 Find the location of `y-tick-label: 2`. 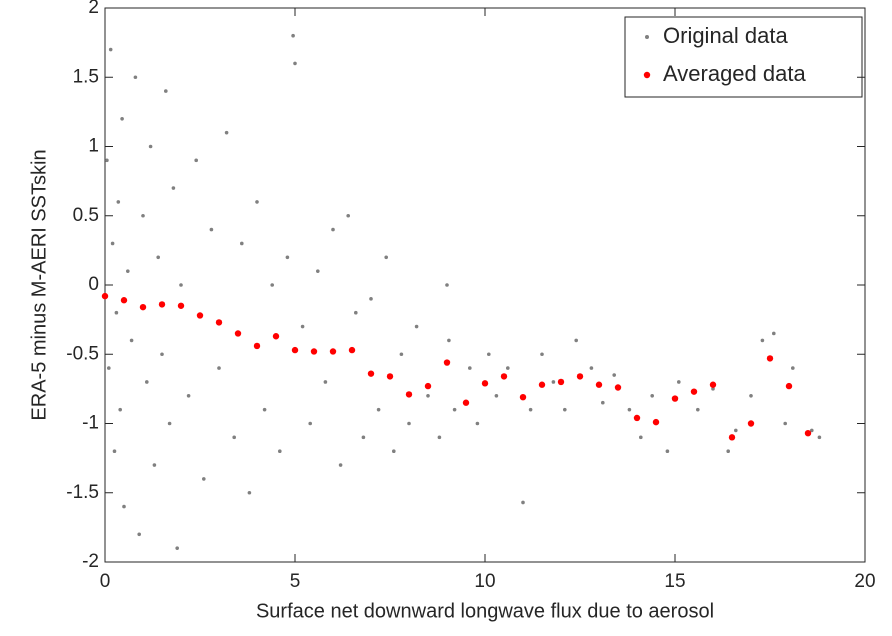

y-tick-label: 2 is located at coordinates (93, 9).